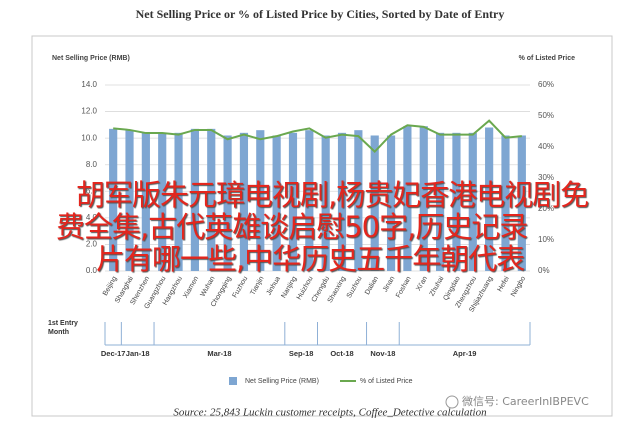 The width and height of the screenshot is (640, 433). I want to click on entry-month: Jan-18, so click(138, 353).